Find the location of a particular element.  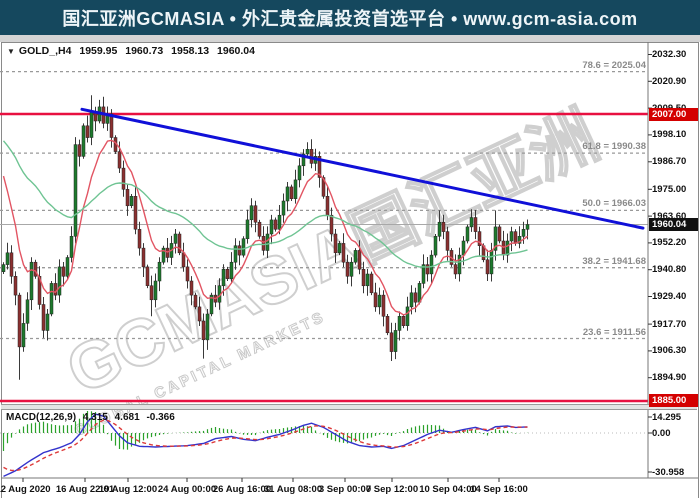

macd-signal-line is located at coordinates (265, 445).